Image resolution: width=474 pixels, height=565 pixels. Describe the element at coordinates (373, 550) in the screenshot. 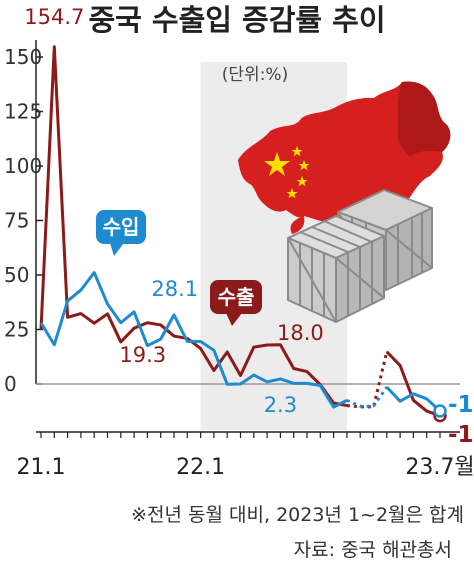

I see `source-note: 자료: 중국 해관총서` at that location.